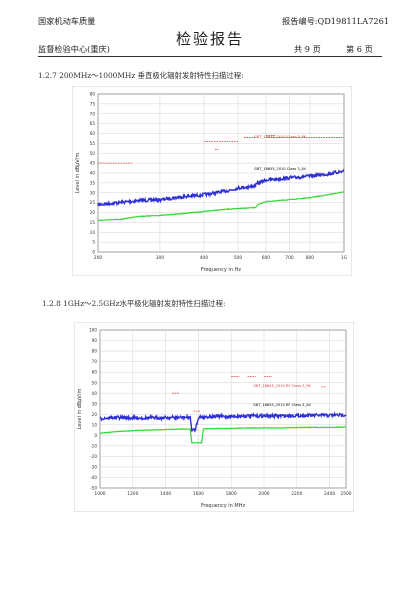  I want to click on x-tick-label: 1G, so click(344, 258).